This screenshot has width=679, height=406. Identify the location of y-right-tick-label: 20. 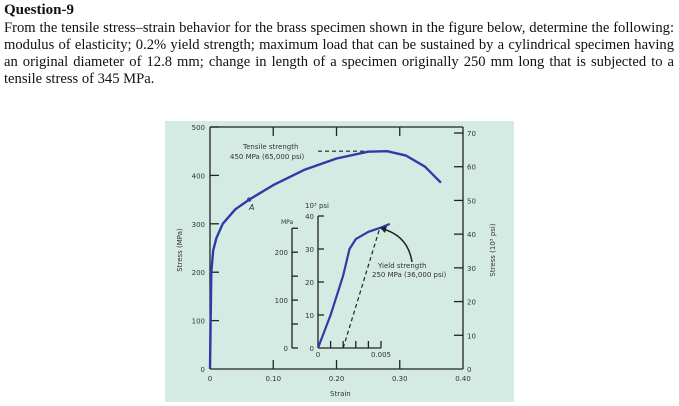
(471, 303).